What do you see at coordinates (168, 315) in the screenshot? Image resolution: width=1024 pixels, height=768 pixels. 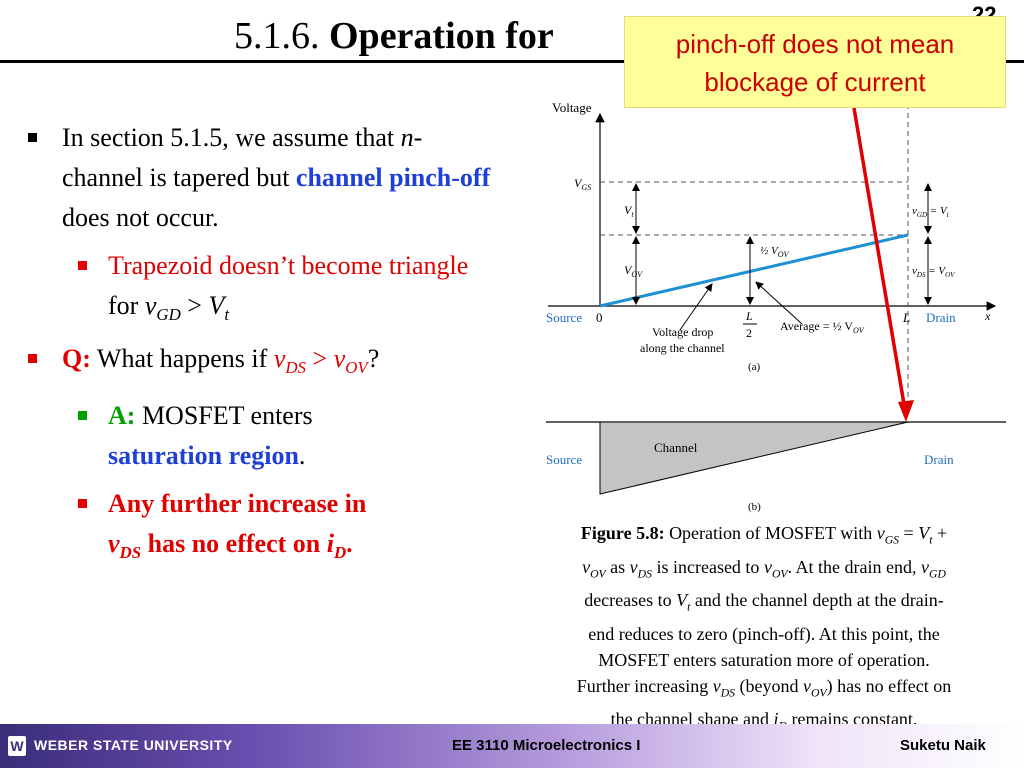 I see `bullet-2-sub: GD` at bounding box center [168, 315].